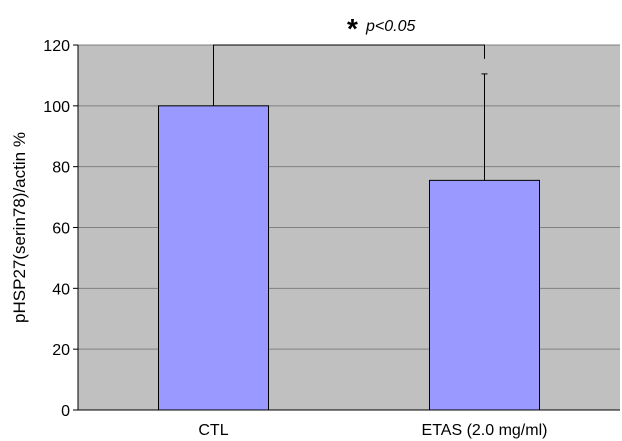  What do you see at coordinates (19, 227) in the screenshot?
I see `y-axis-title: pHSP27(serin78)/actin %` at bounding box center [19, 227].